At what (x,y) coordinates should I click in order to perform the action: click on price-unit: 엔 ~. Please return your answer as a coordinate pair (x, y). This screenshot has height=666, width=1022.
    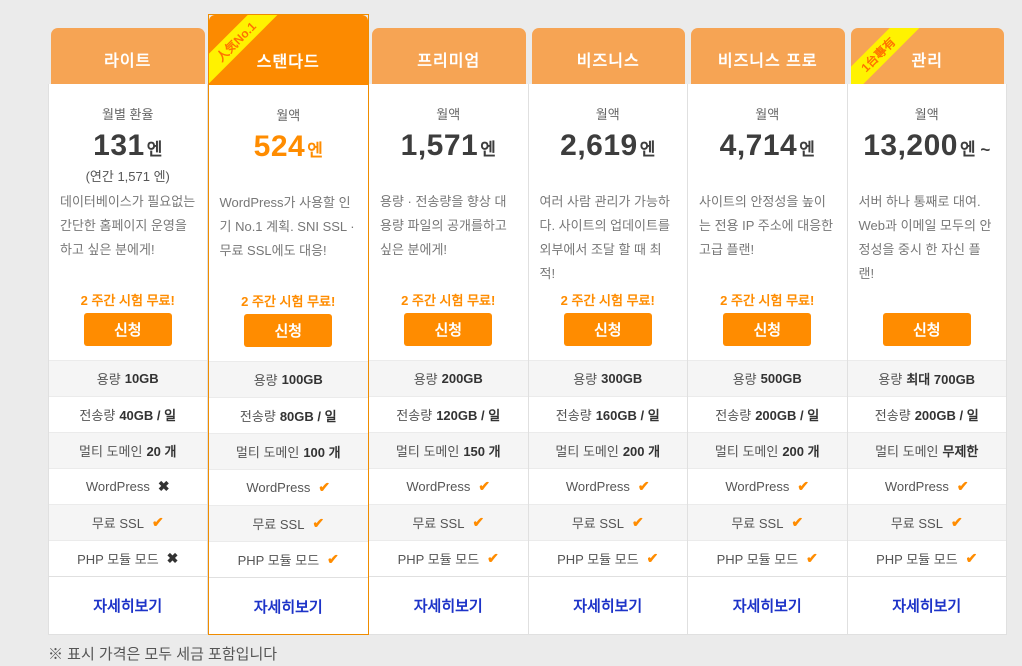
    Looking at the image, I should click on (975, 149).